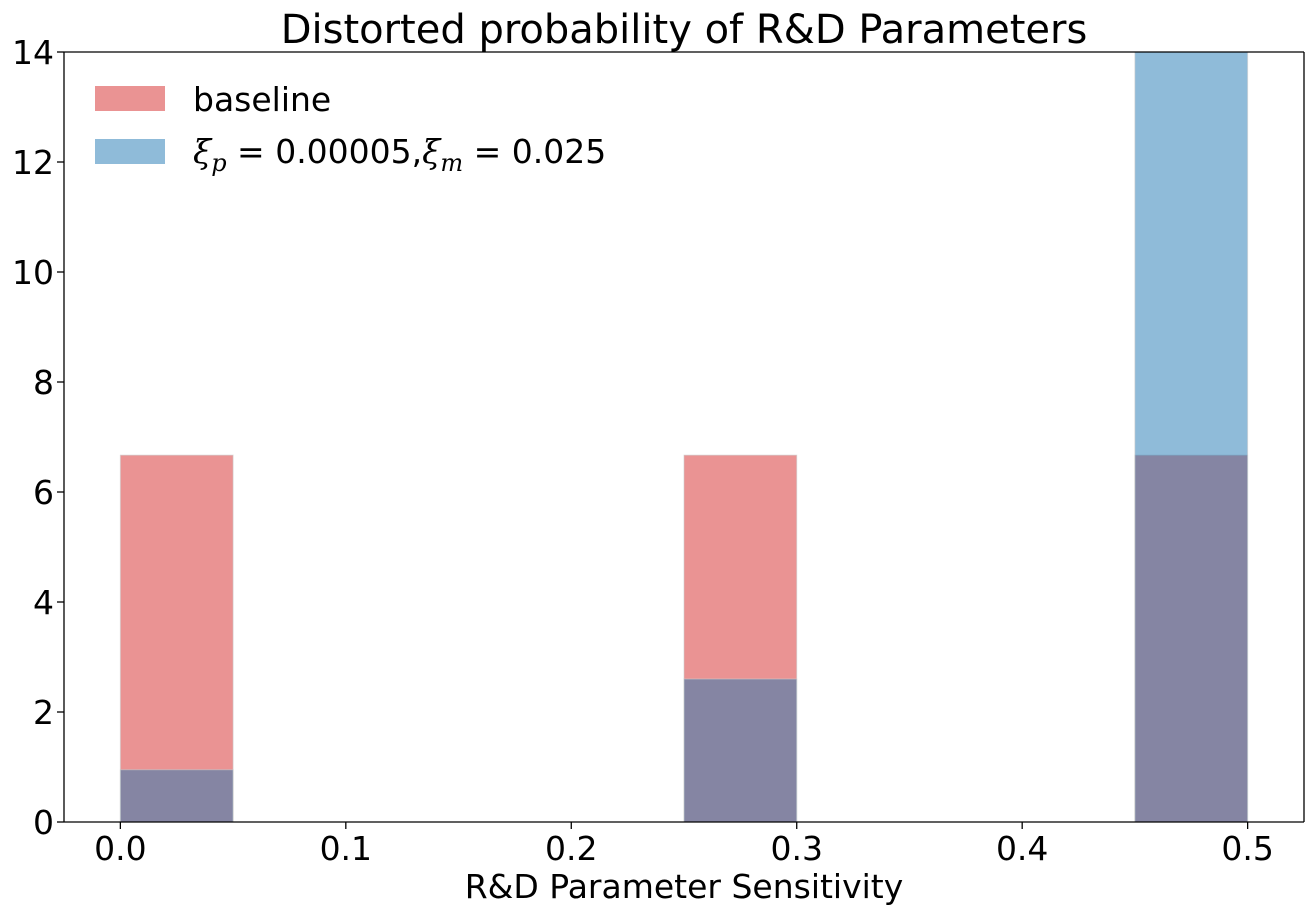  Describe the element at coordinates (43, 382) in the screenshot. I see `y-tick-label-4: 8` at that location.